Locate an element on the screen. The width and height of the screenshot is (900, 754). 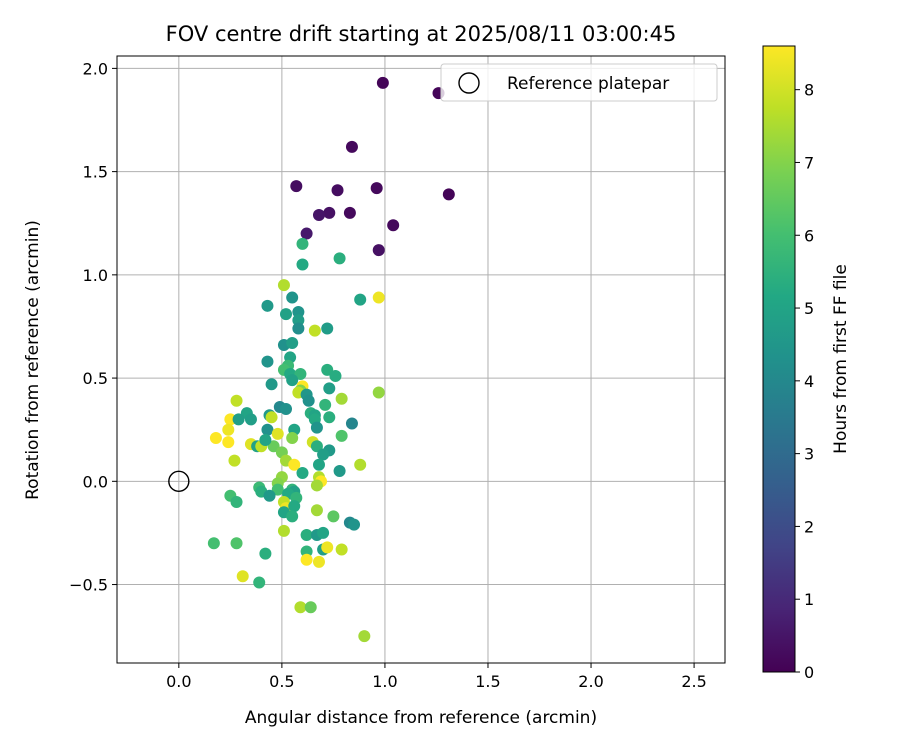
legend-marker is located at coordinates (469, 83).